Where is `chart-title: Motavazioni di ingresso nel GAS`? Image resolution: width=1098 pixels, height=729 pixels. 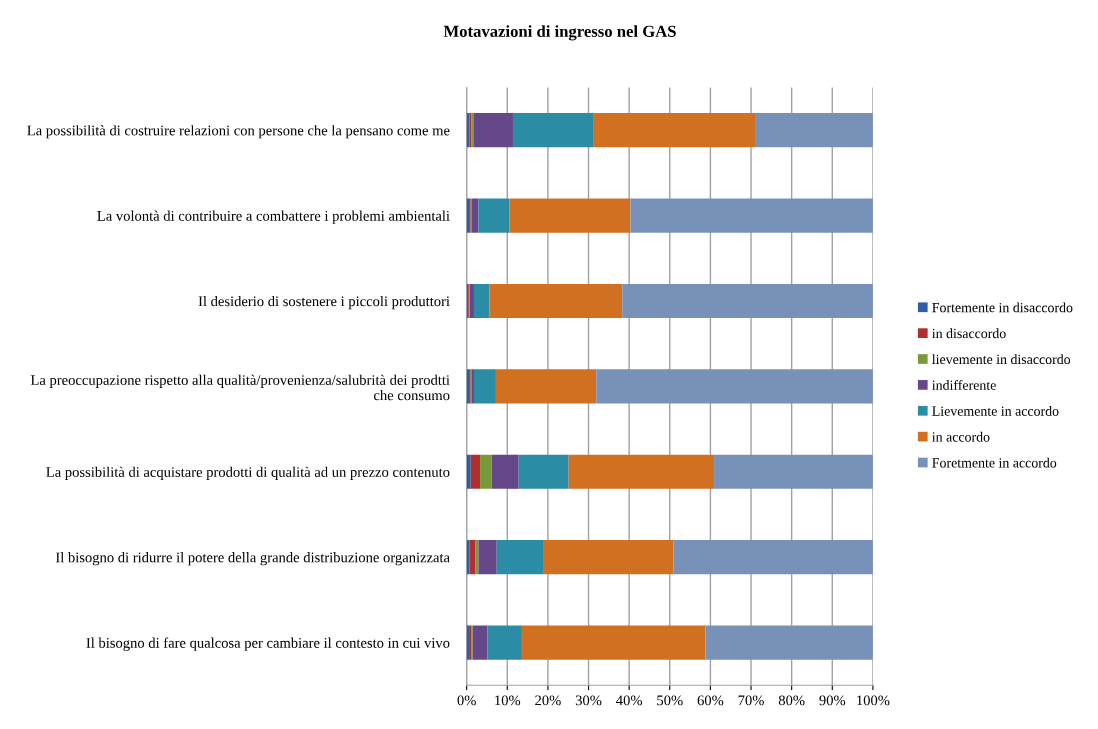 chart-title: Motavazioni di ingresso nel GAS is located at coordinates (559, 33).